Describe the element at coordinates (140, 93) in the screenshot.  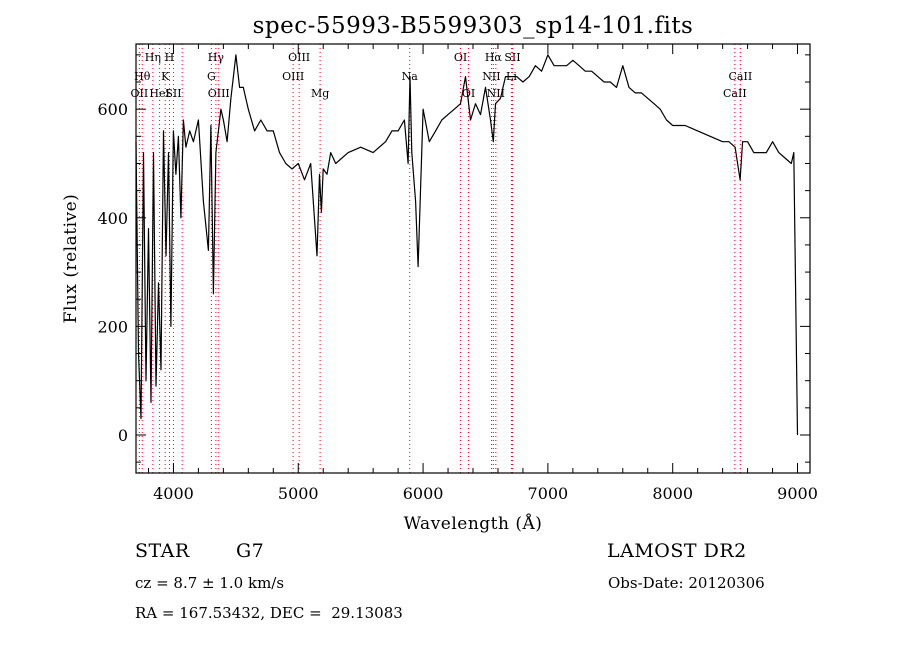
I see `spectral-line-label: OII` at that location.